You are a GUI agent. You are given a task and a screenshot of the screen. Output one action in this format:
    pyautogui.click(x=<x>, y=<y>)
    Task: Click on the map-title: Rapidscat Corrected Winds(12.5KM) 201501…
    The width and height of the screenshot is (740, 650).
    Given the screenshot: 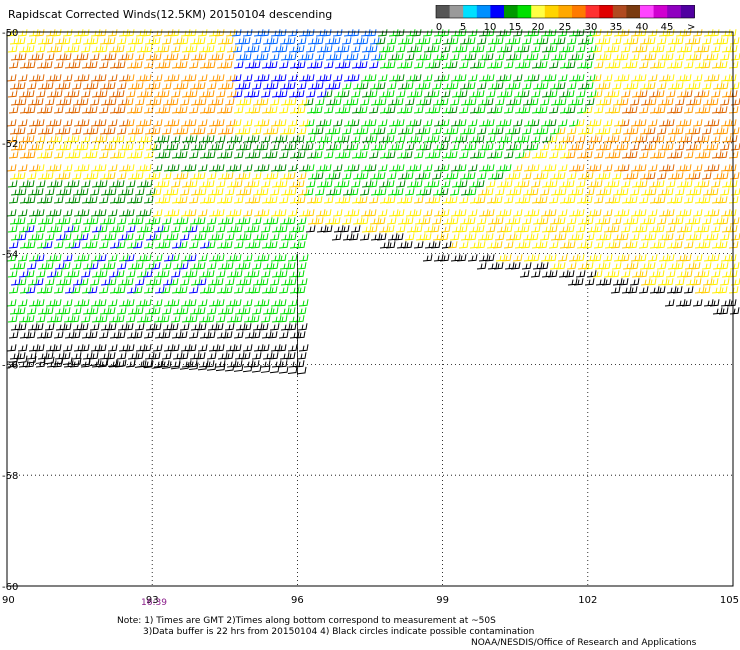 What is the action you would take?
    pyautogui.click(x=170, y=14)
    